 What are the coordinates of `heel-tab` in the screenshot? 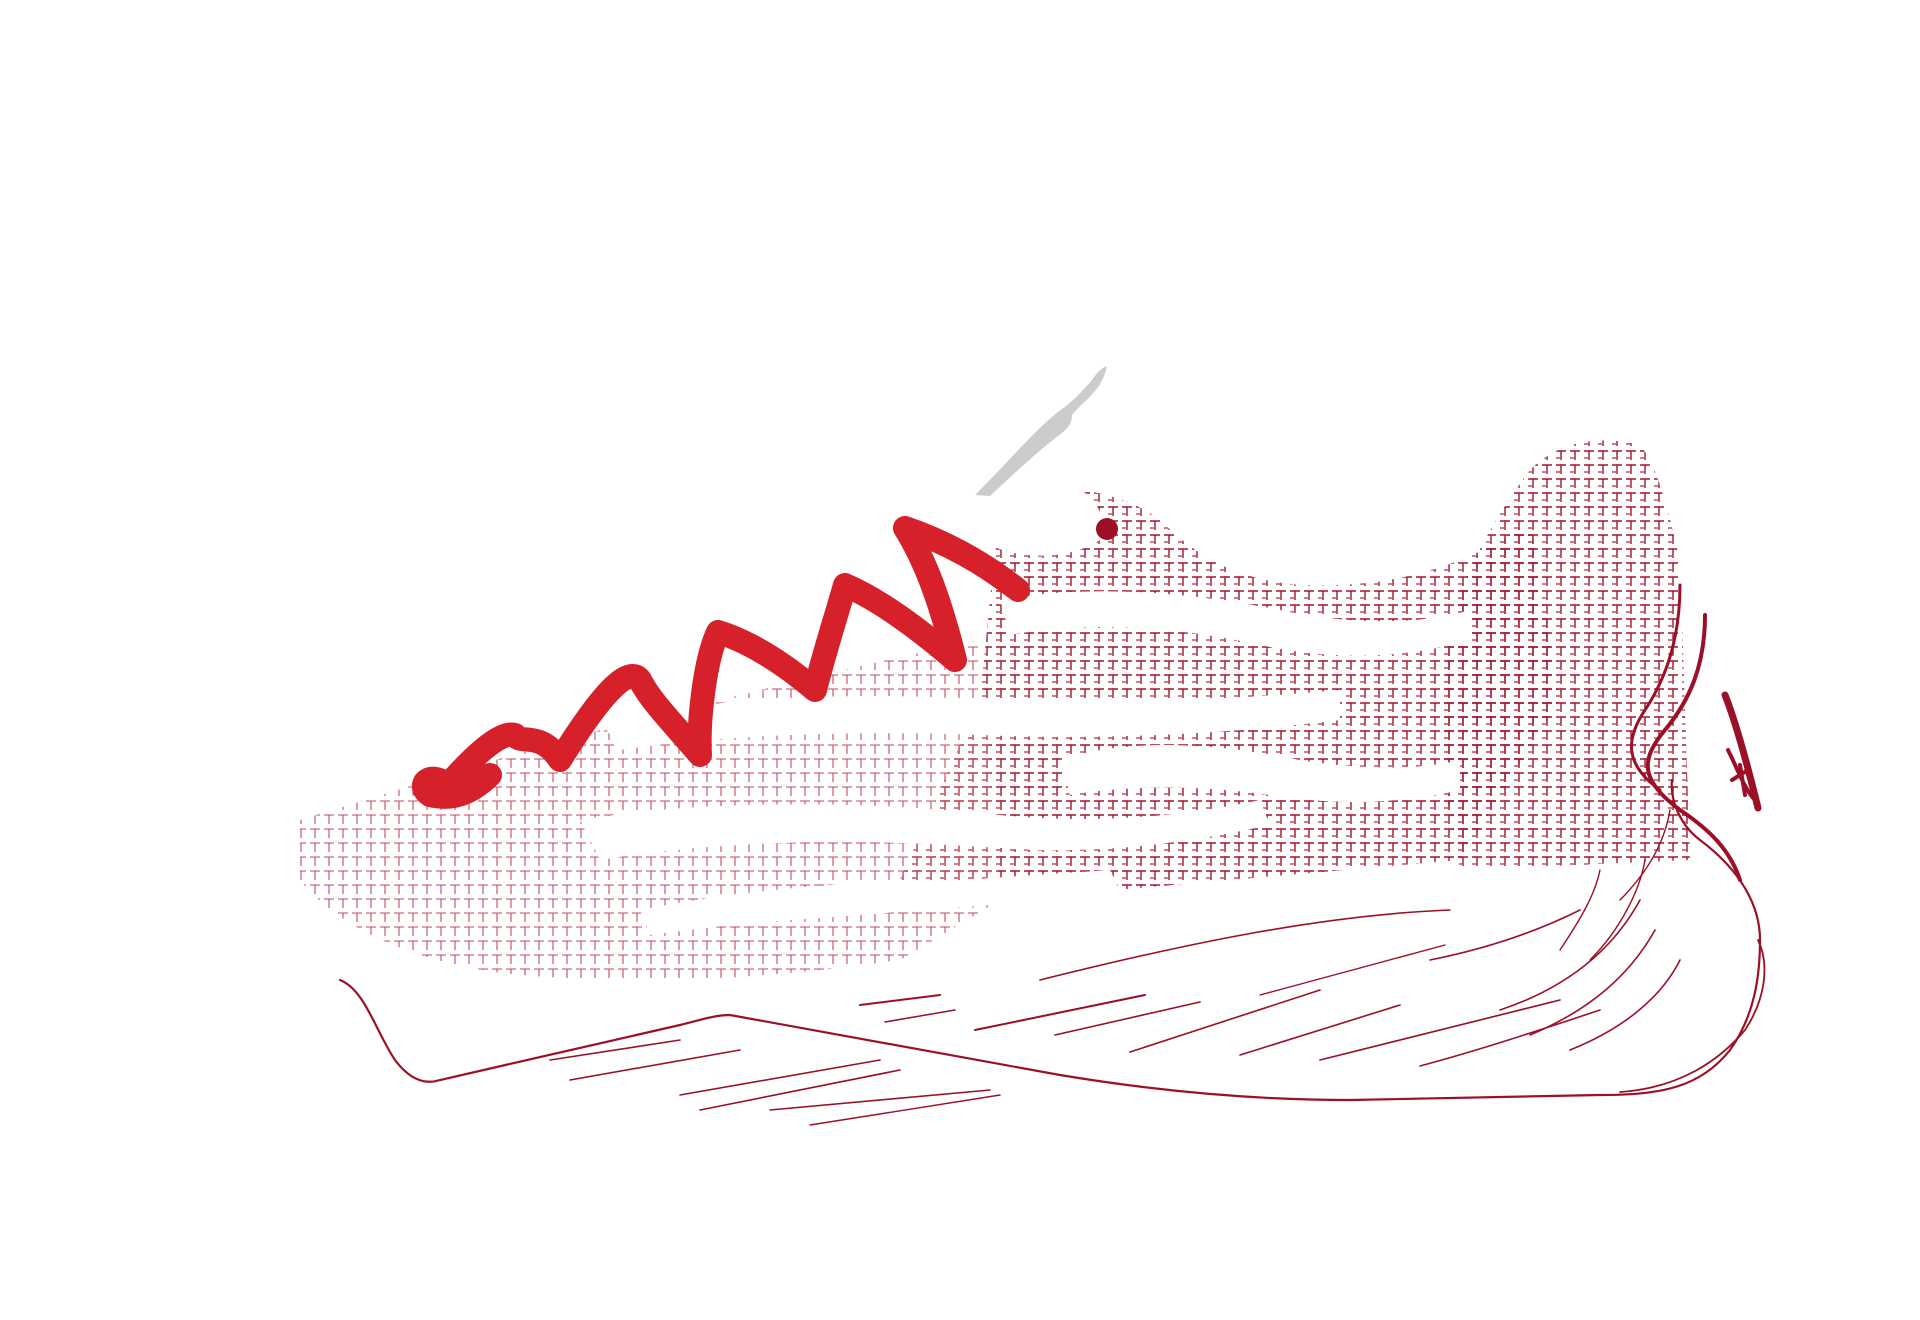 It's located at (1696, 732).